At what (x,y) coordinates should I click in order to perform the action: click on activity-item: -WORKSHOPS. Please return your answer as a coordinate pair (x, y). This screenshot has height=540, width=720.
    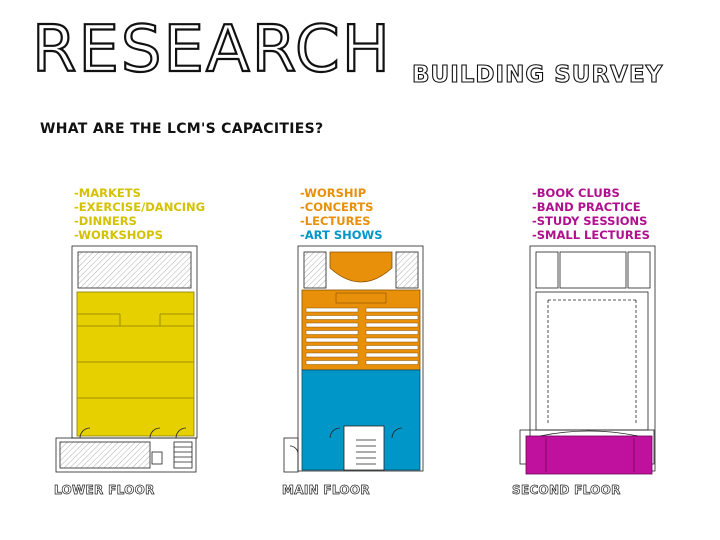
    Looking at the image, I should click on (118, 235).